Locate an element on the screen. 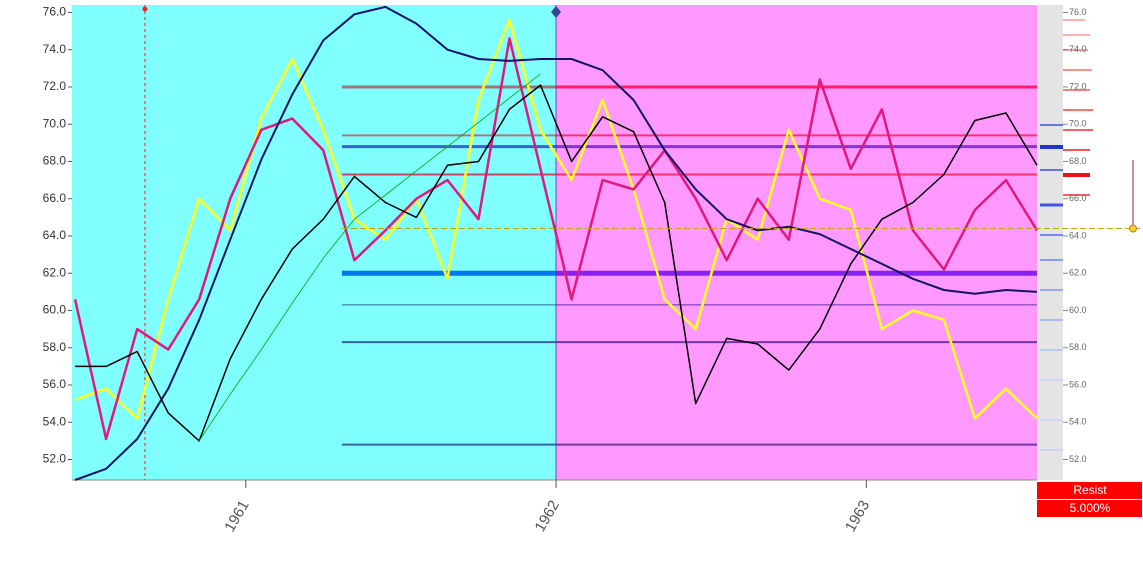 Image resolution: width=1143 pixels, height=587 pixels. y2-tick-label: 74.0 is located at coordinates (1078, 49).